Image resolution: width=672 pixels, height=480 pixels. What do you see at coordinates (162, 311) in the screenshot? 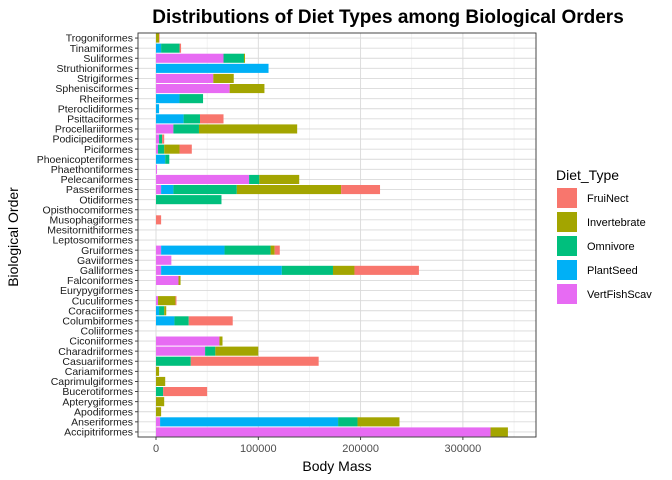
I see `bar-segment-omnivore-coraciiformes` at bounding box center [162, 311].